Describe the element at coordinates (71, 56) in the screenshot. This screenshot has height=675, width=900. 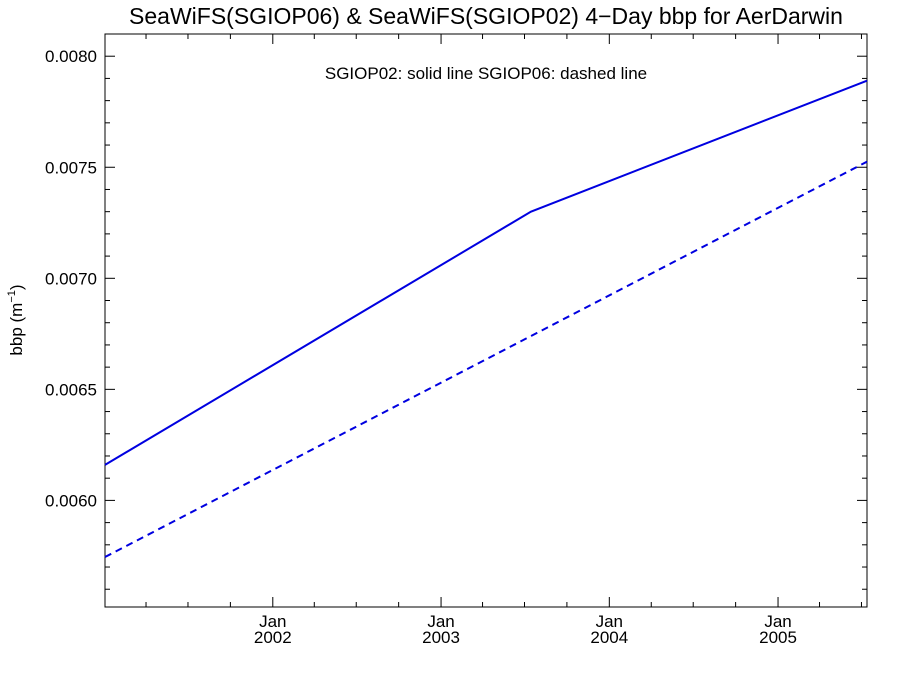
I see `y-tick-label: 0.0080` at that location.